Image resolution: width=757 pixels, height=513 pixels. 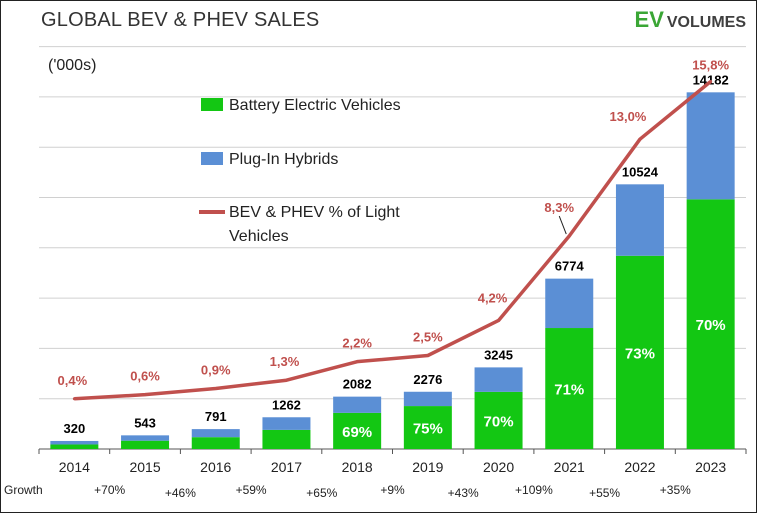 I want to click on bar-bev-2021, so click(x=569, y=388).